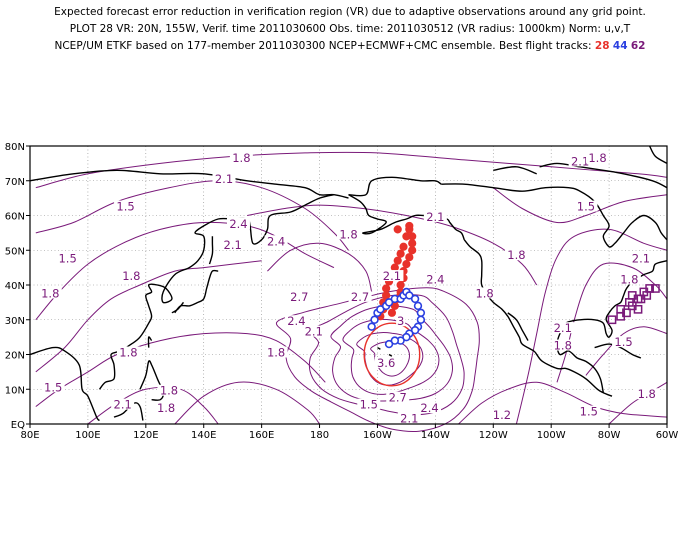  What do you see at coordinates (15, 286) in the screenshot?
I see `y-tick-label: 40N` at bounding box center [15, 286].